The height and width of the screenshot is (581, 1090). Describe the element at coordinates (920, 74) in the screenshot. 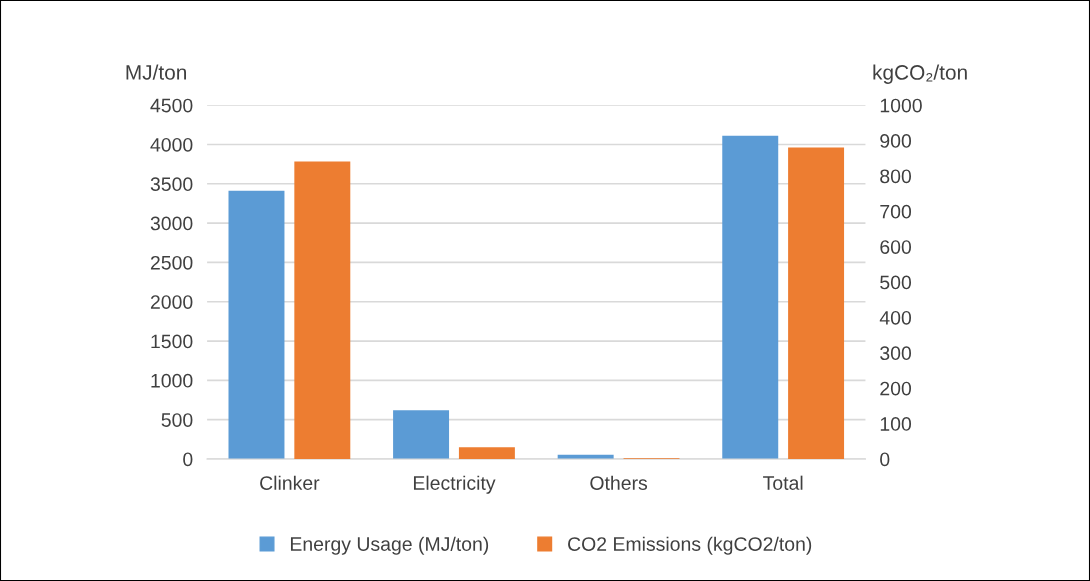

I see `y2-axis-title: kgCO₂/ton` at that location.